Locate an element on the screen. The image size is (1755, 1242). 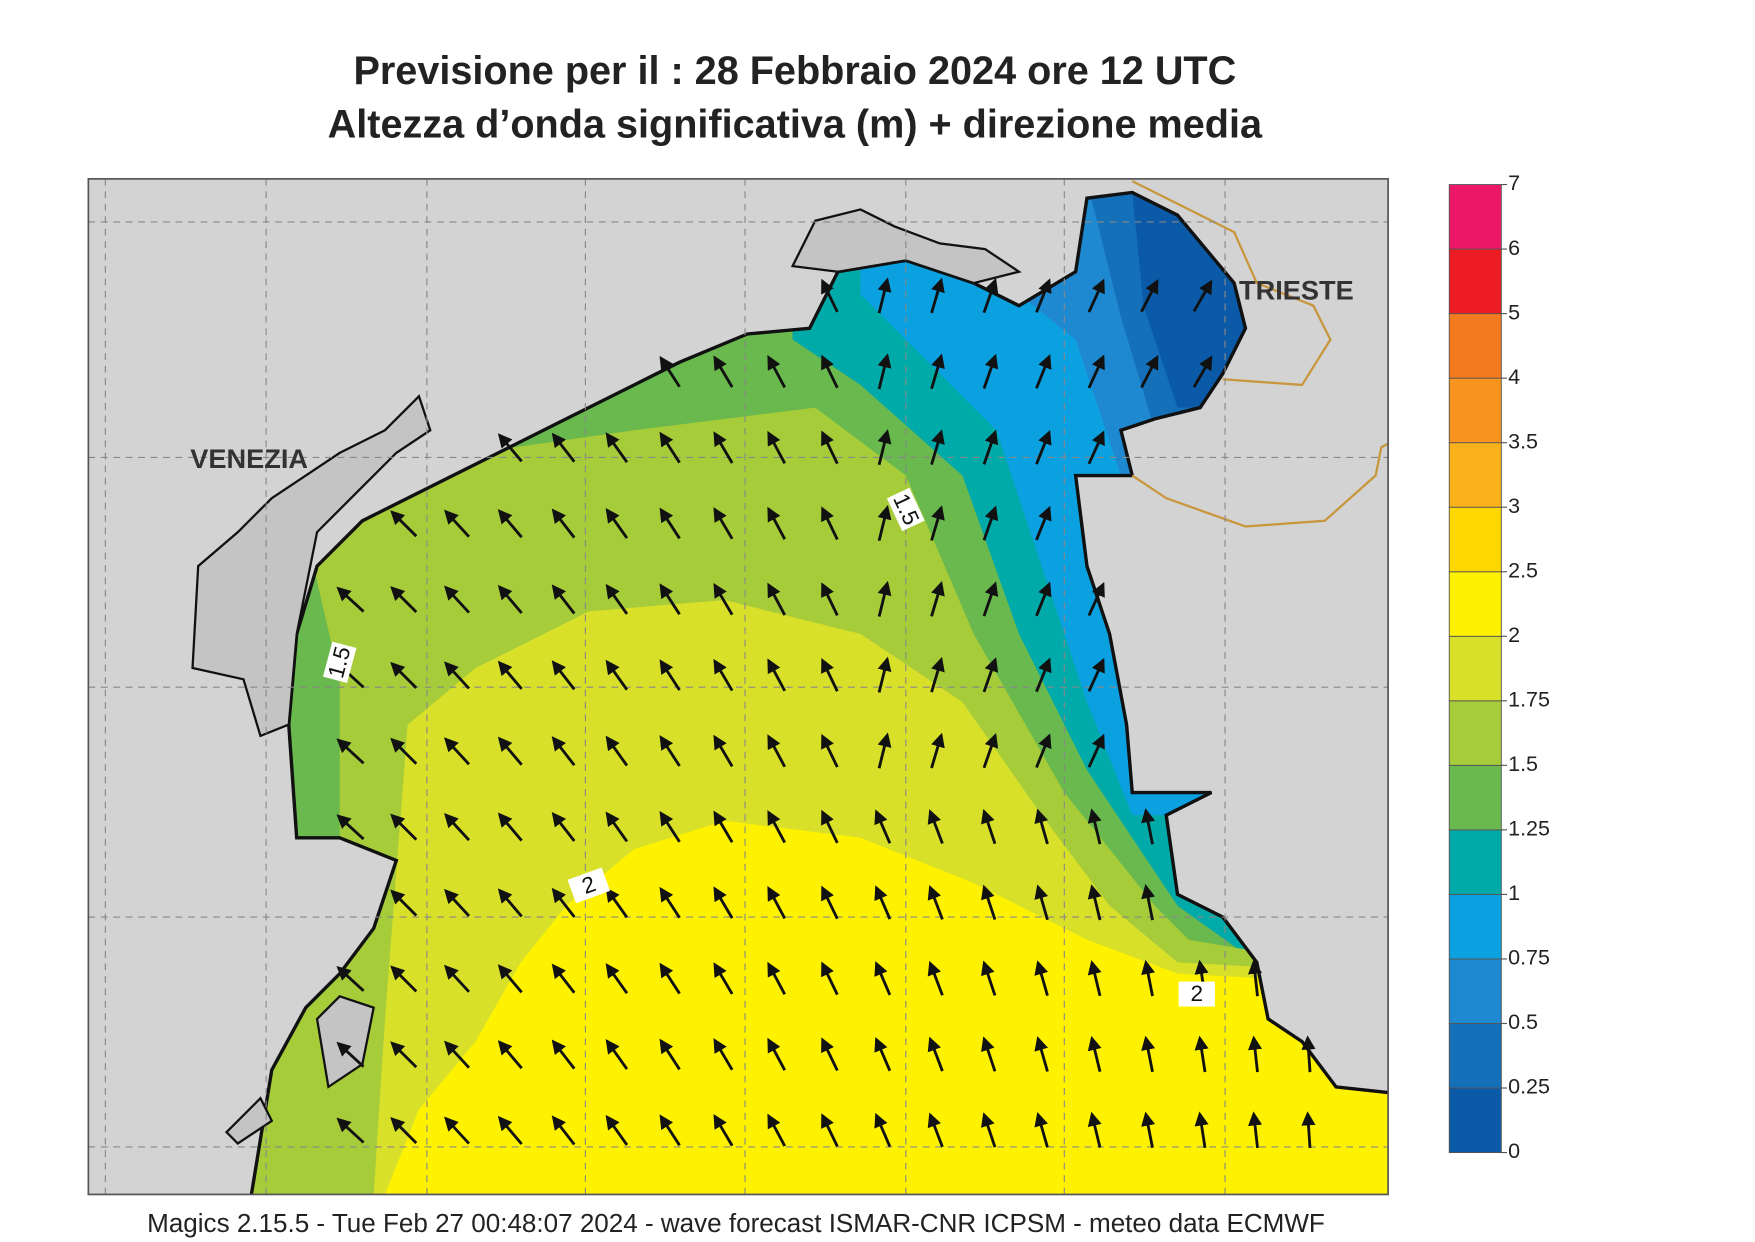
colorbar-label: 5 is located at coordinates (1514, 312).